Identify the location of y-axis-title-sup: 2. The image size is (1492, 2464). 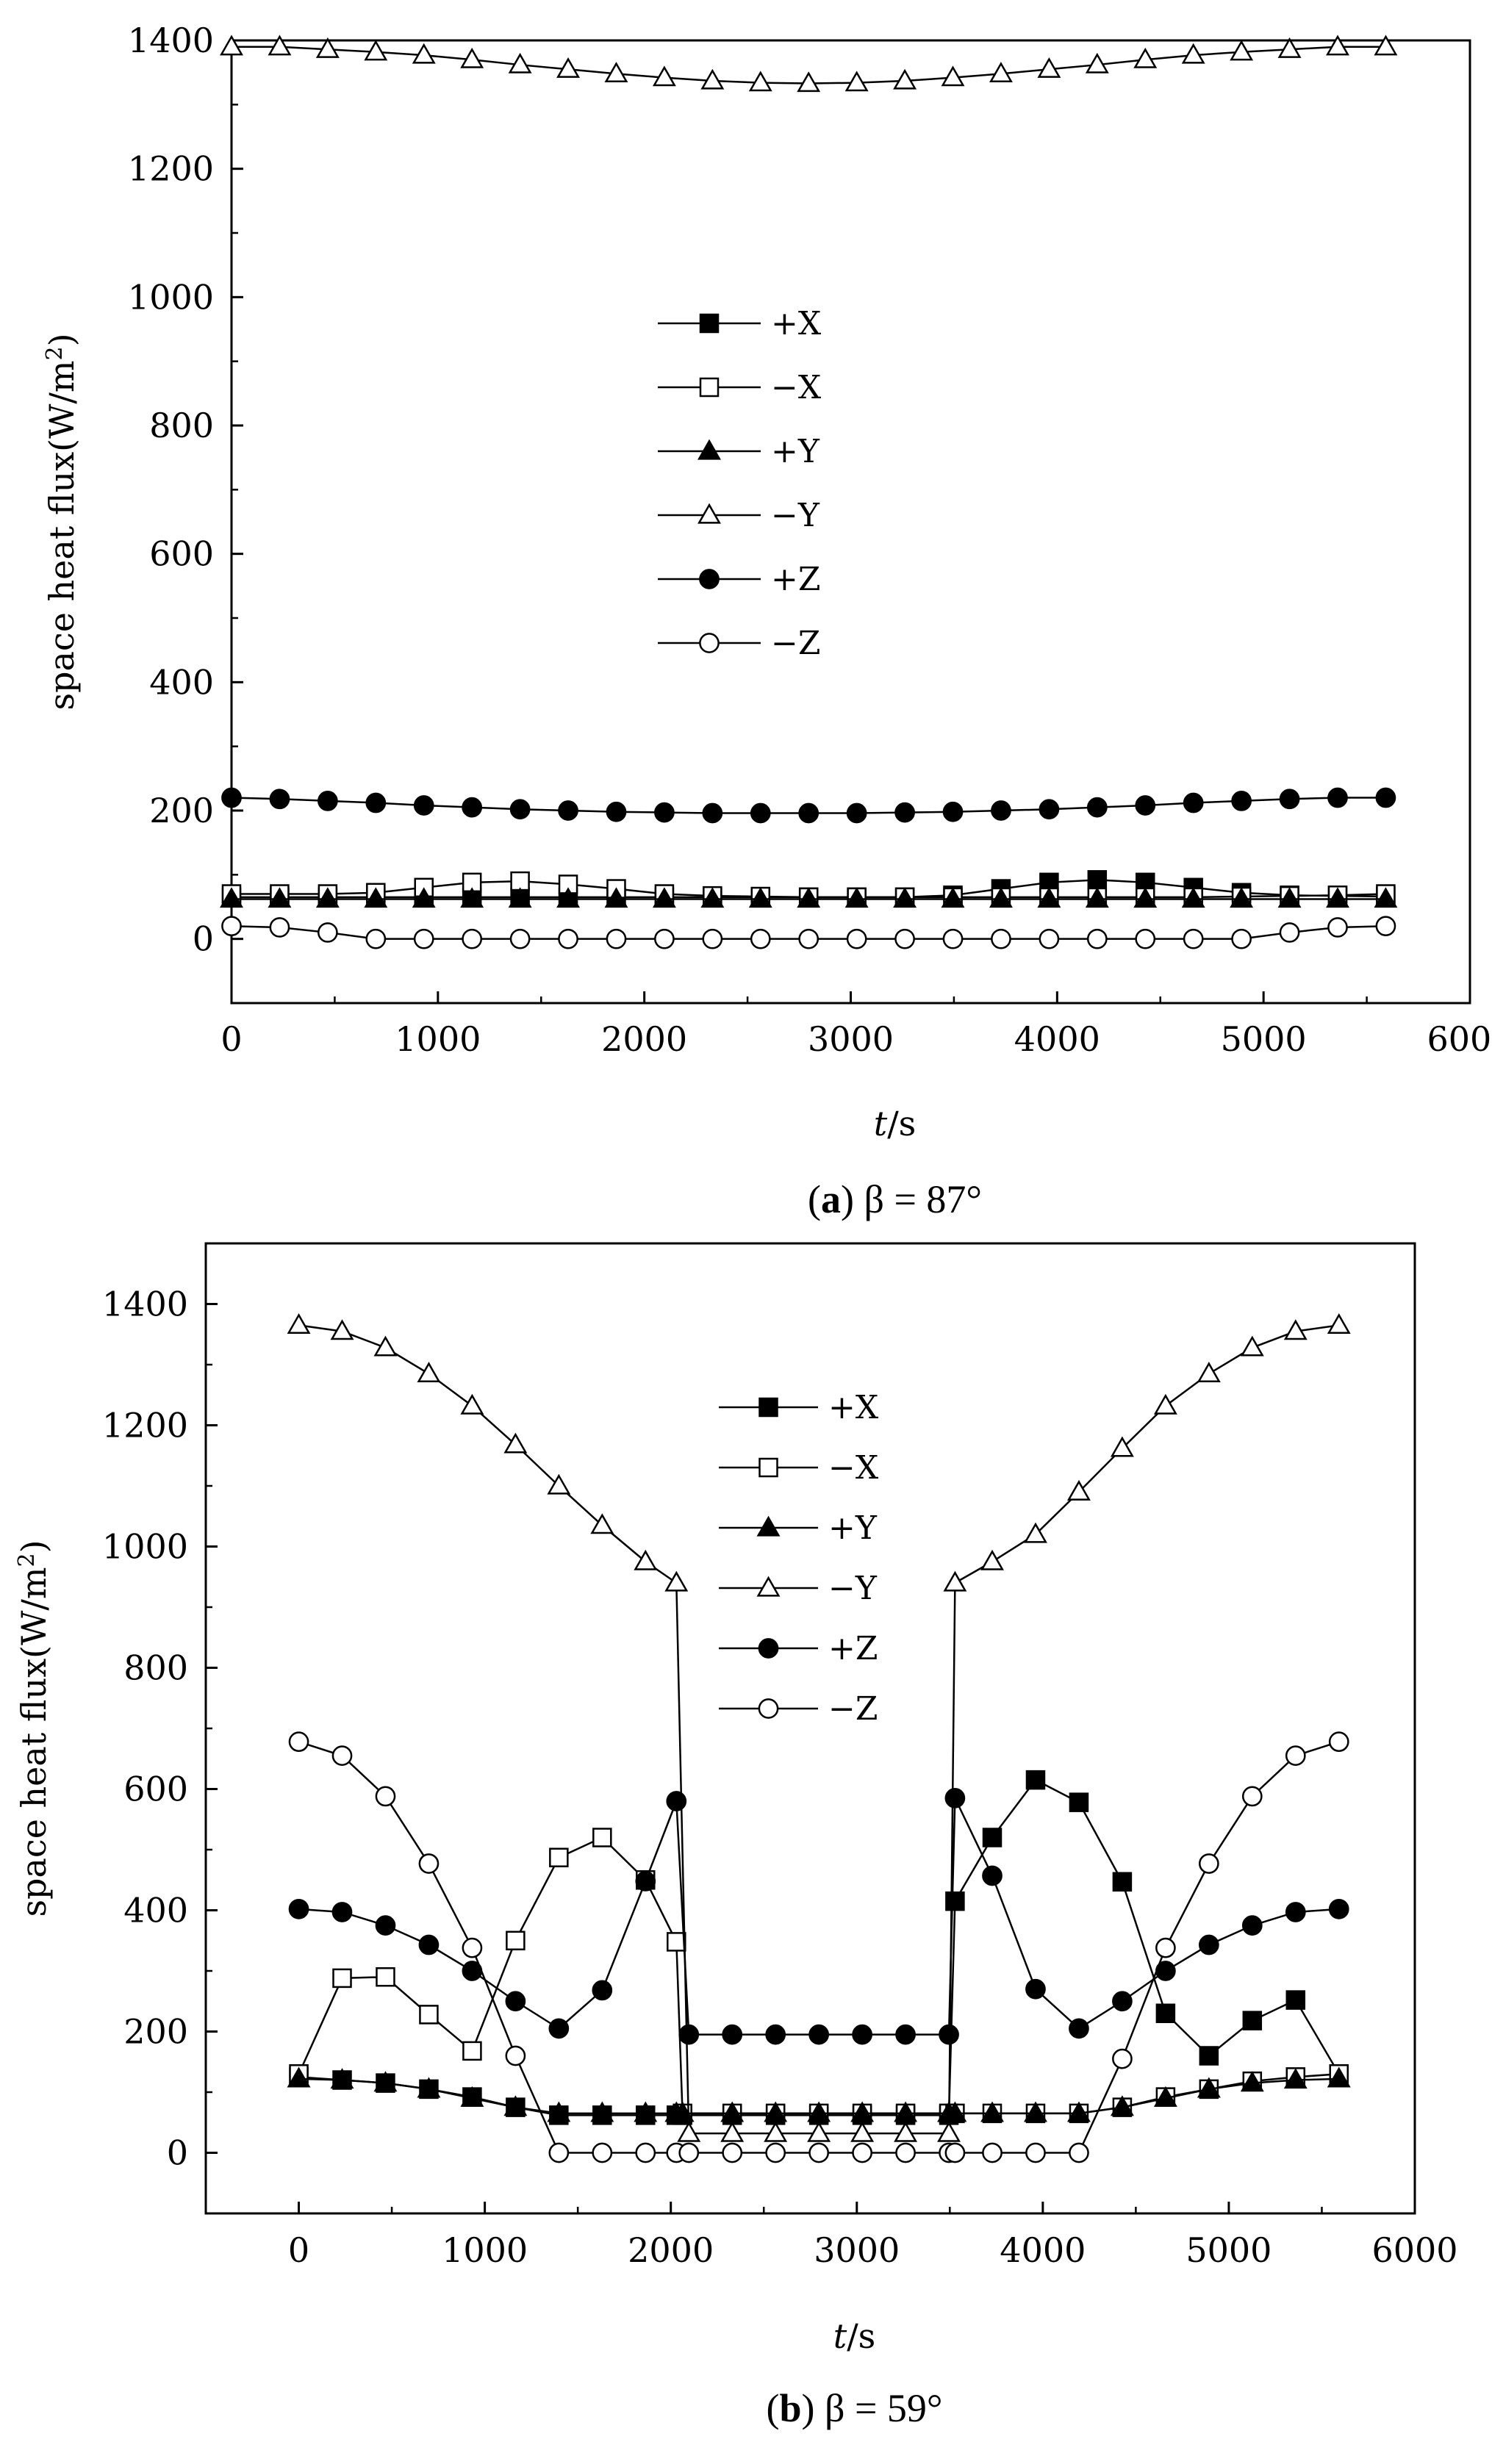
(27, 1560).